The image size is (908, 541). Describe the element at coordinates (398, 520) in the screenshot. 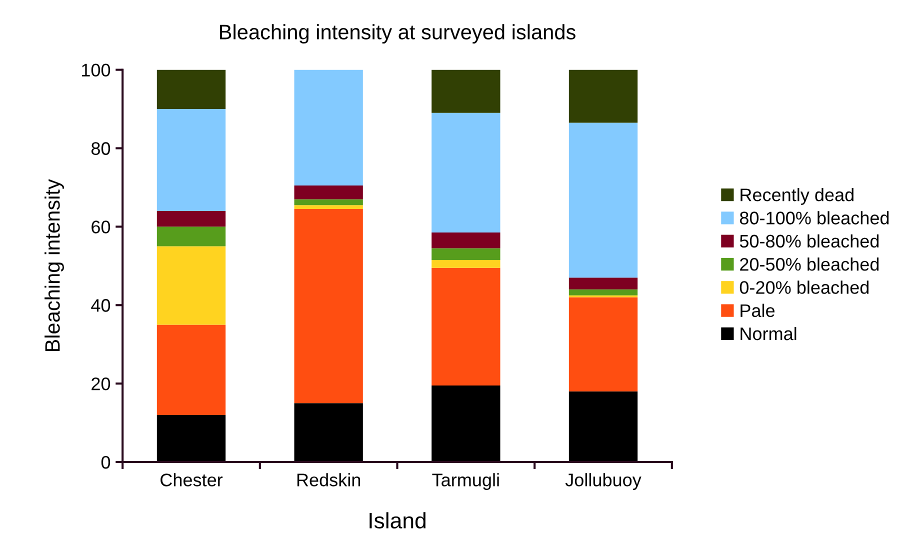

I see `x-axis-title: Island` at that location.